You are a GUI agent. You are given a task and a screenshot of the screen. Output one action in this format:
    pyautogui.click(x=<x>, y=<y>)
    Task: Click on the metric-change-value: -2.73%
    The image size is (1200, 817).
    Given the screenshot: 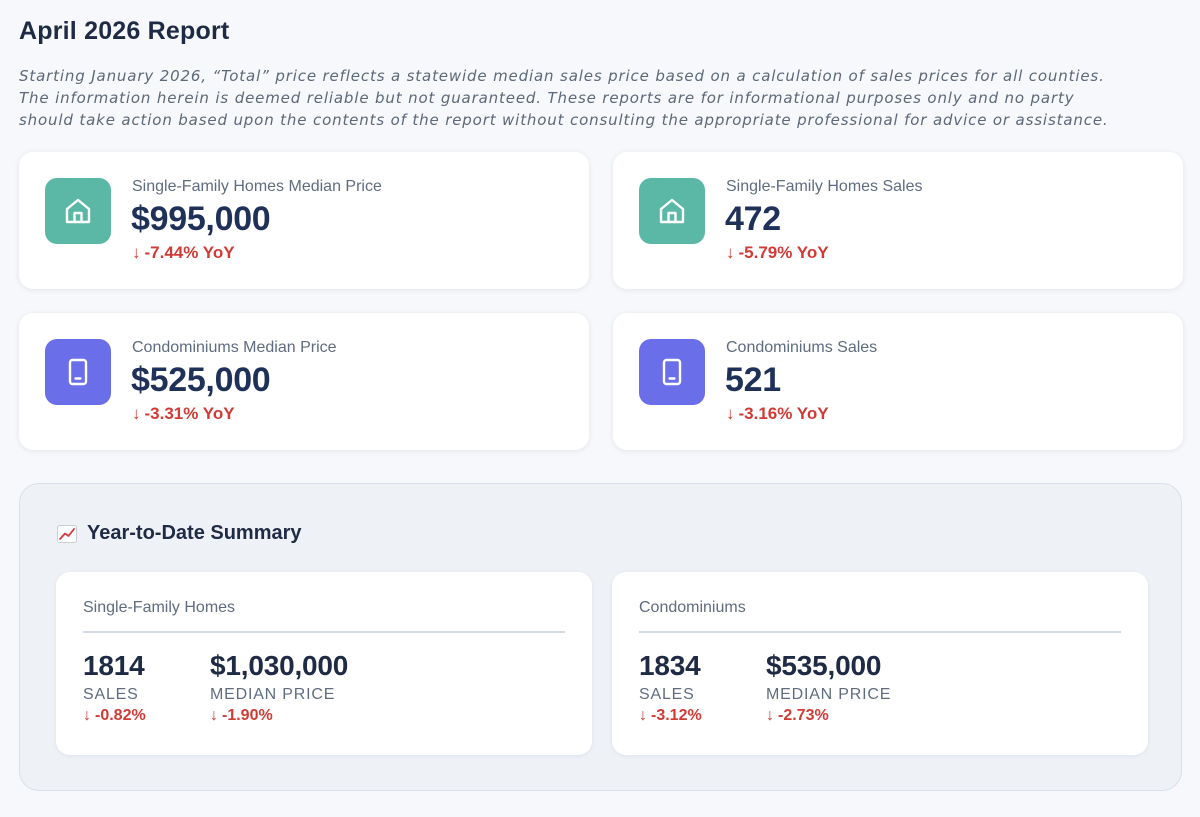 What is the action you would take?
    pyautogui.click(x=803, y=715)
    